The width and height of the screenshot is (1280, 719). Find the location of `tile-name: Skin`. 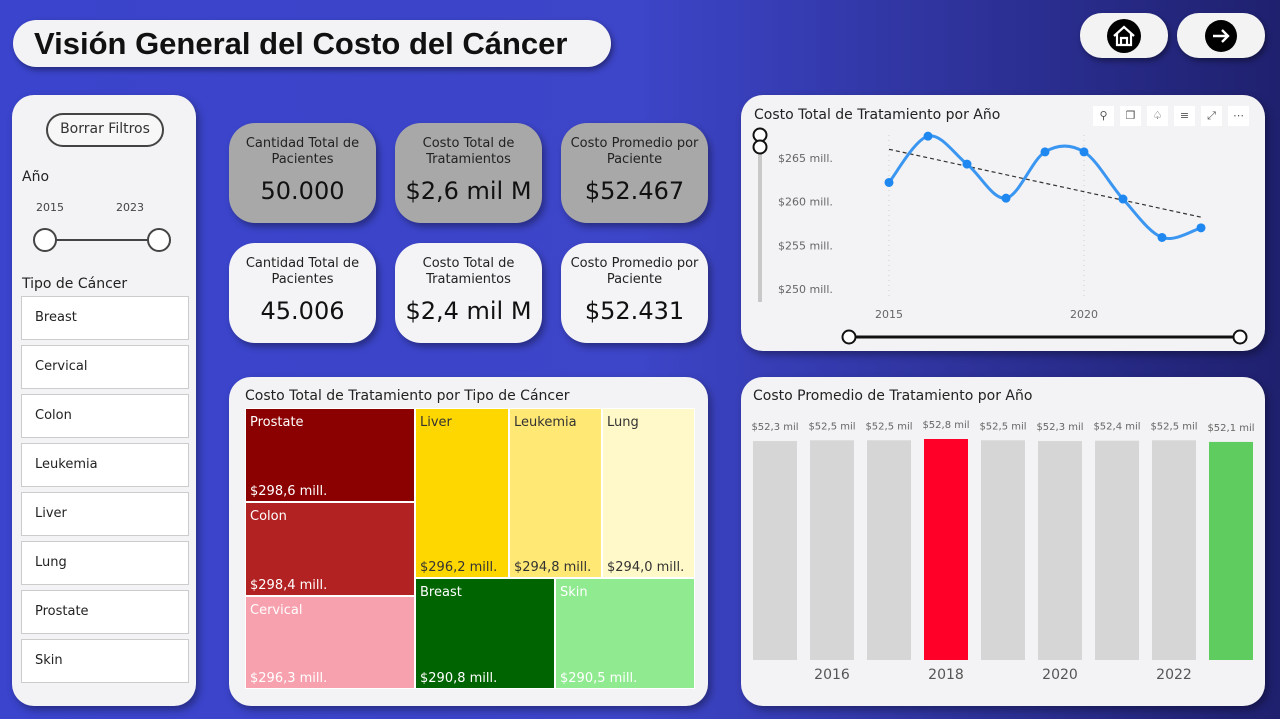

tile-name: Skin is located at coordinates (574, 592).